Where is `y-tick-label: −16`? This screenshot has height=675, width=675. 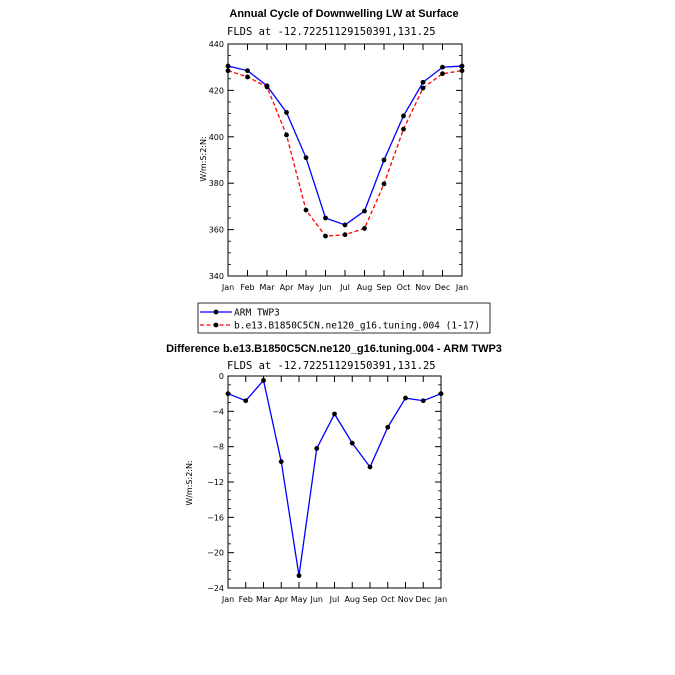
y-tick-label: −16 is located at coordinates (215, 517).